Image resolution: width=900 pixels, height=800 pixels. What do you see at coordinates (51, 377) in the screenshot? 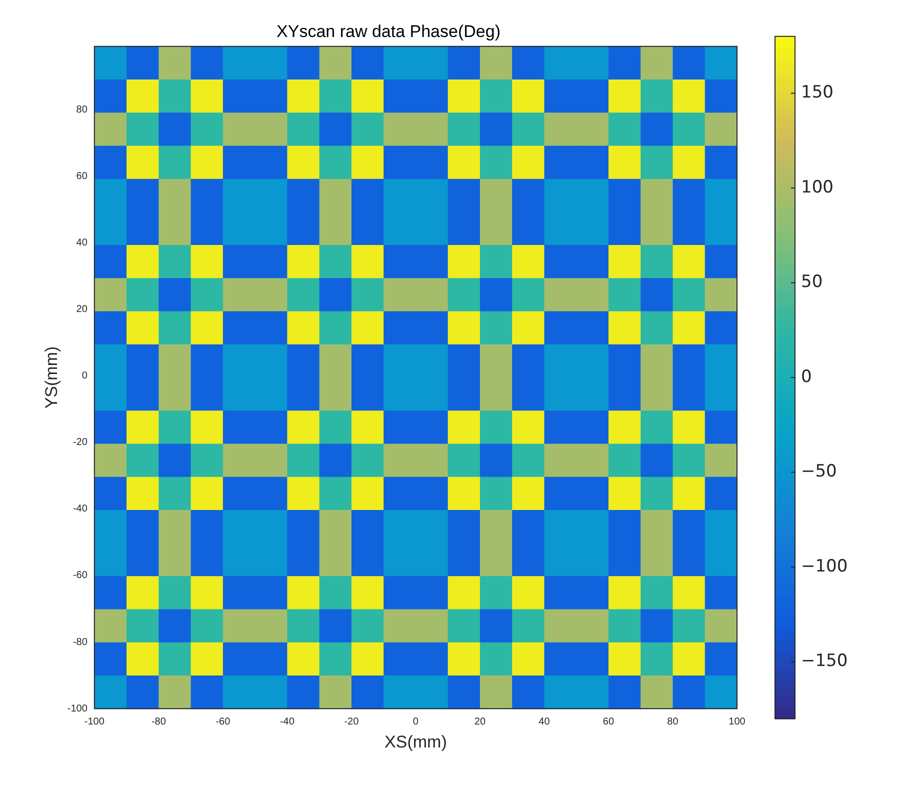
I see `y-axis-title: YS(mm)` at bounding box center [51, 377].